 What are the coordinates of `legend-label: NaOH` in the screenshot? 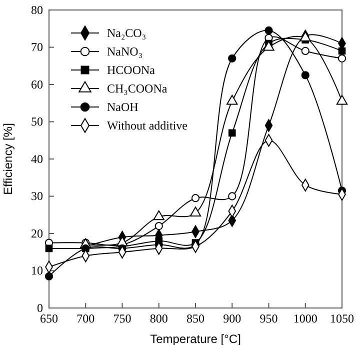 It's located at (123, 107).